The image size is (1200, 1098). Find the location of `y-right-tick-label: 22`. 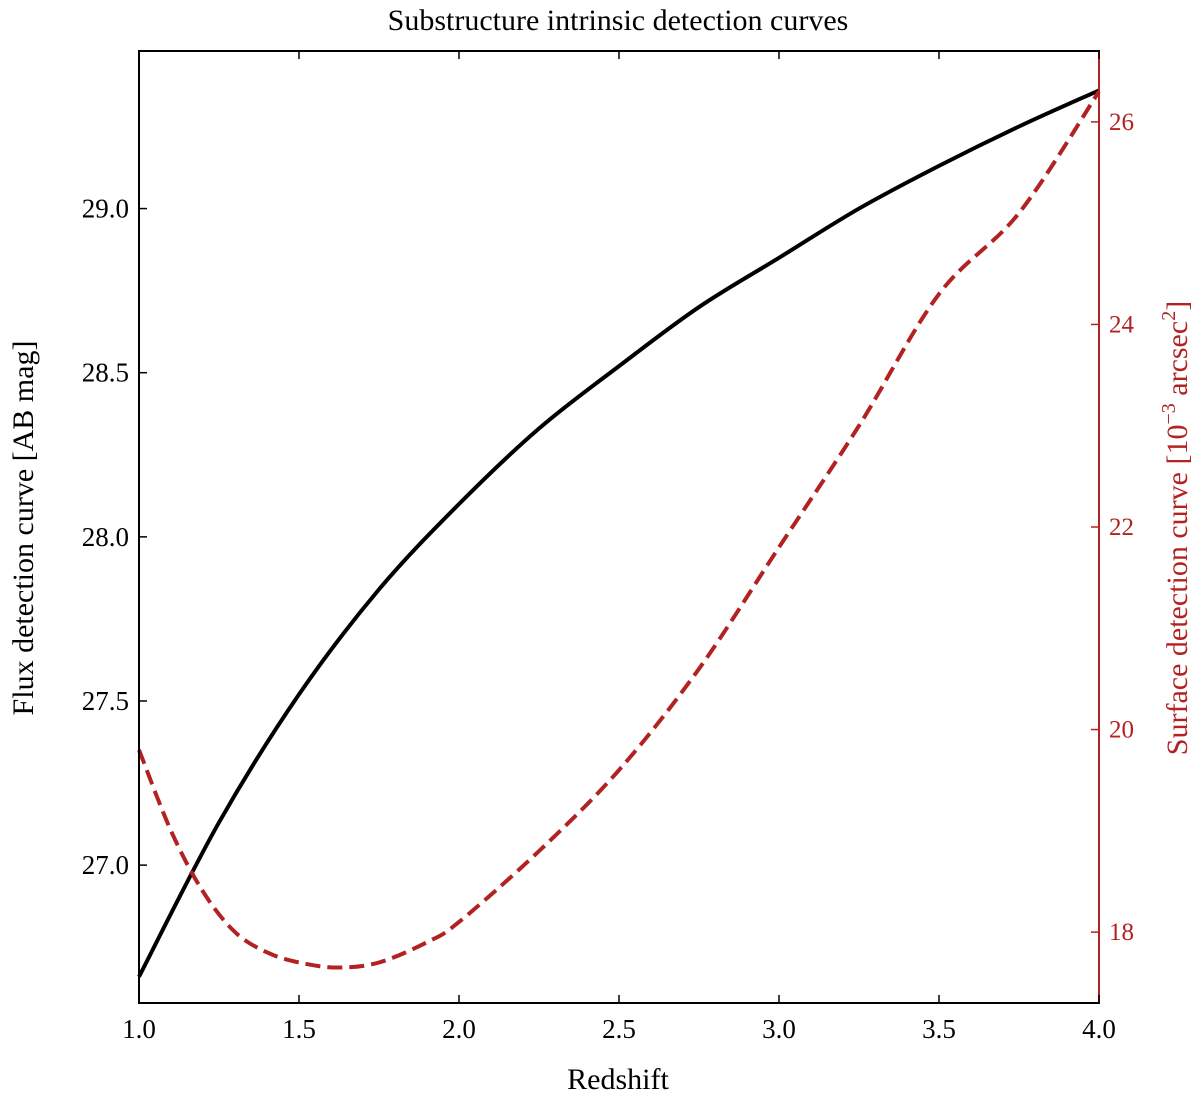

y-right-tick-label: 22 is located at coordinates (1121, 527).